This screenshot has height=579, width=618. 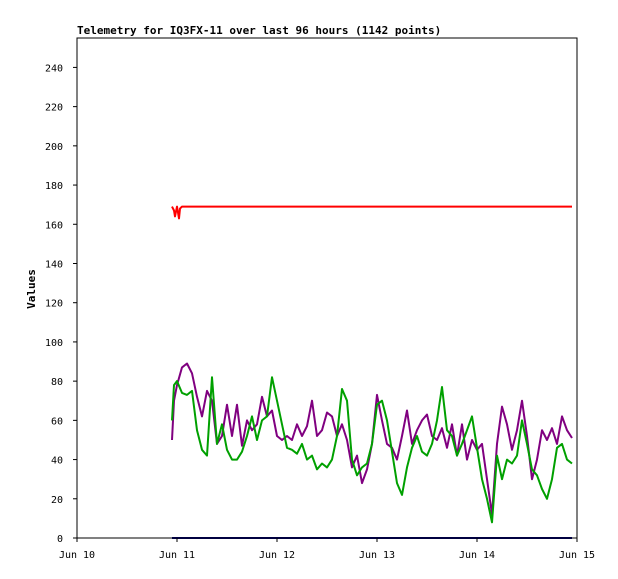 What do you see at coordinates (177, 555) in the screenshot?
I see `x-tick-label: Jun 11` at bounding box center [177, 555].